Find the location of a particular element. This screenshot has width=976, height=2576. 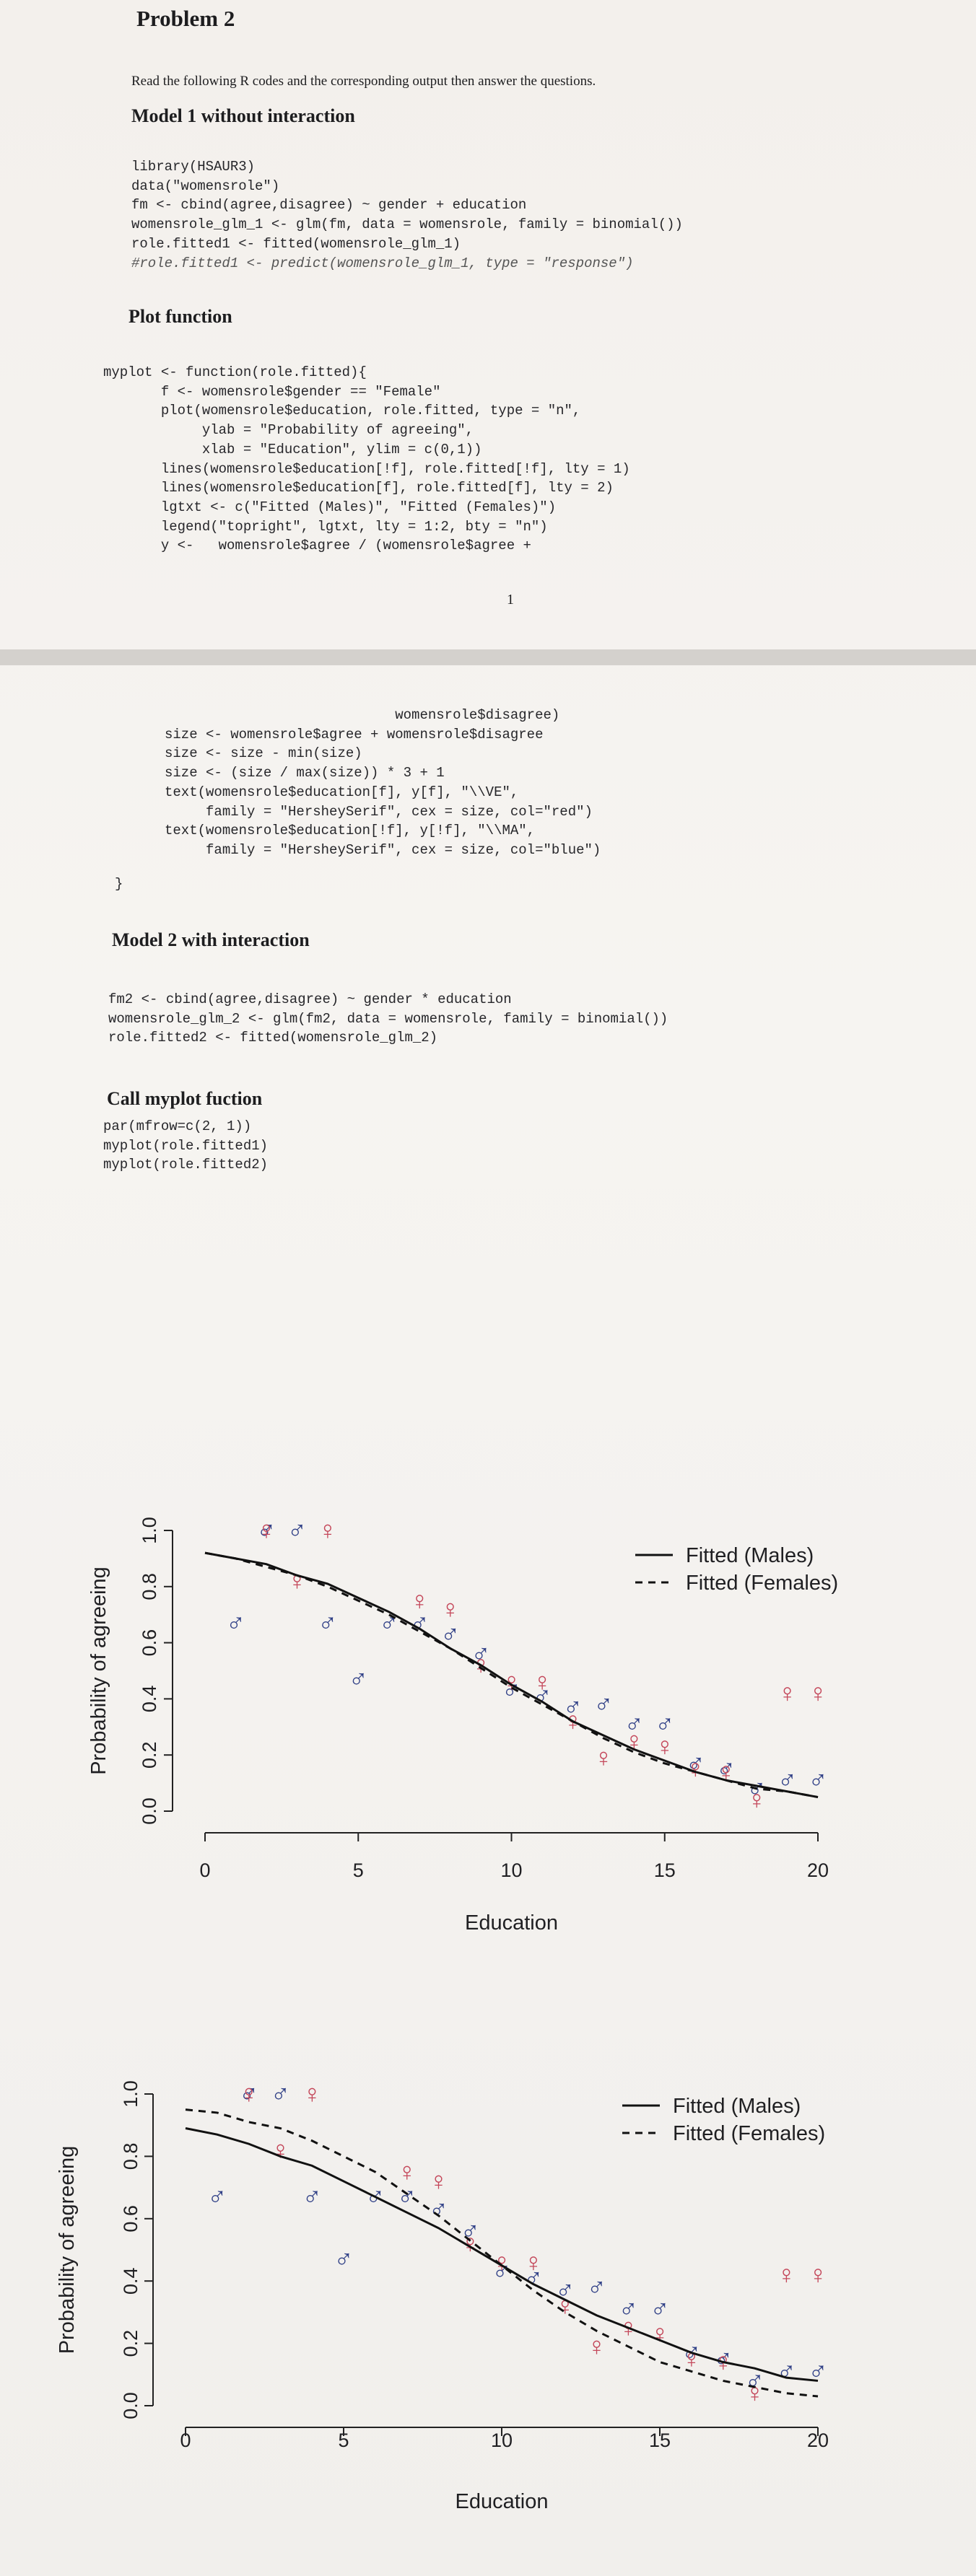

code-line: role.fitted1 <- fitted(womensrole_glm_1) is located at coordinates (296, 244).